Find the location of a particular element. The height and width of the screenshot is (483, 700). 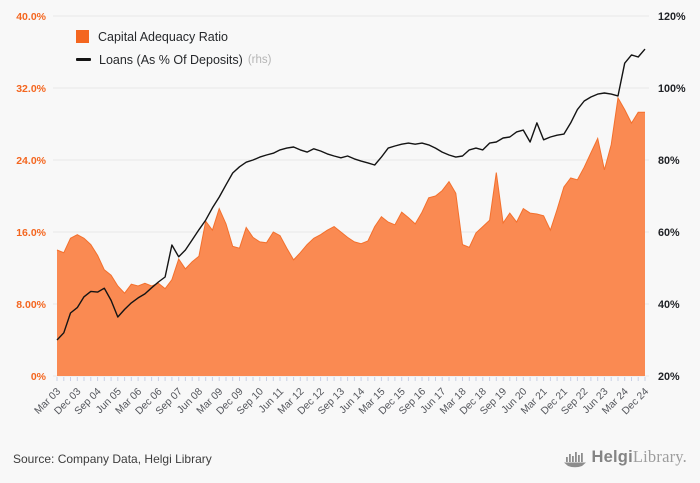

area-series-swatch is located at coordinates (82, 36).